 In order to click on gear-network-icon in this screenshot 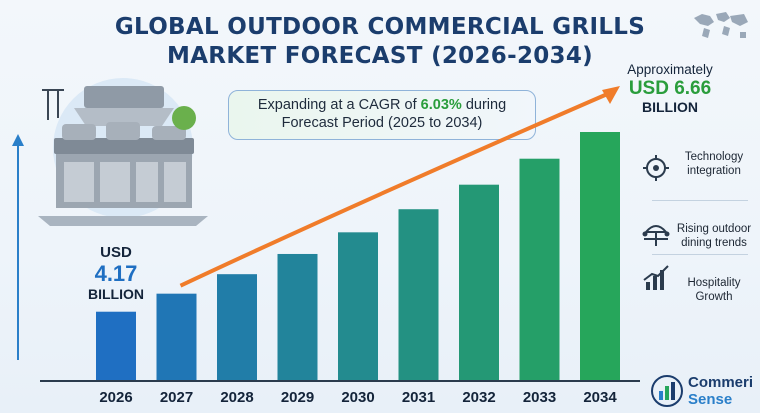, I will do `click(656, 168)`.